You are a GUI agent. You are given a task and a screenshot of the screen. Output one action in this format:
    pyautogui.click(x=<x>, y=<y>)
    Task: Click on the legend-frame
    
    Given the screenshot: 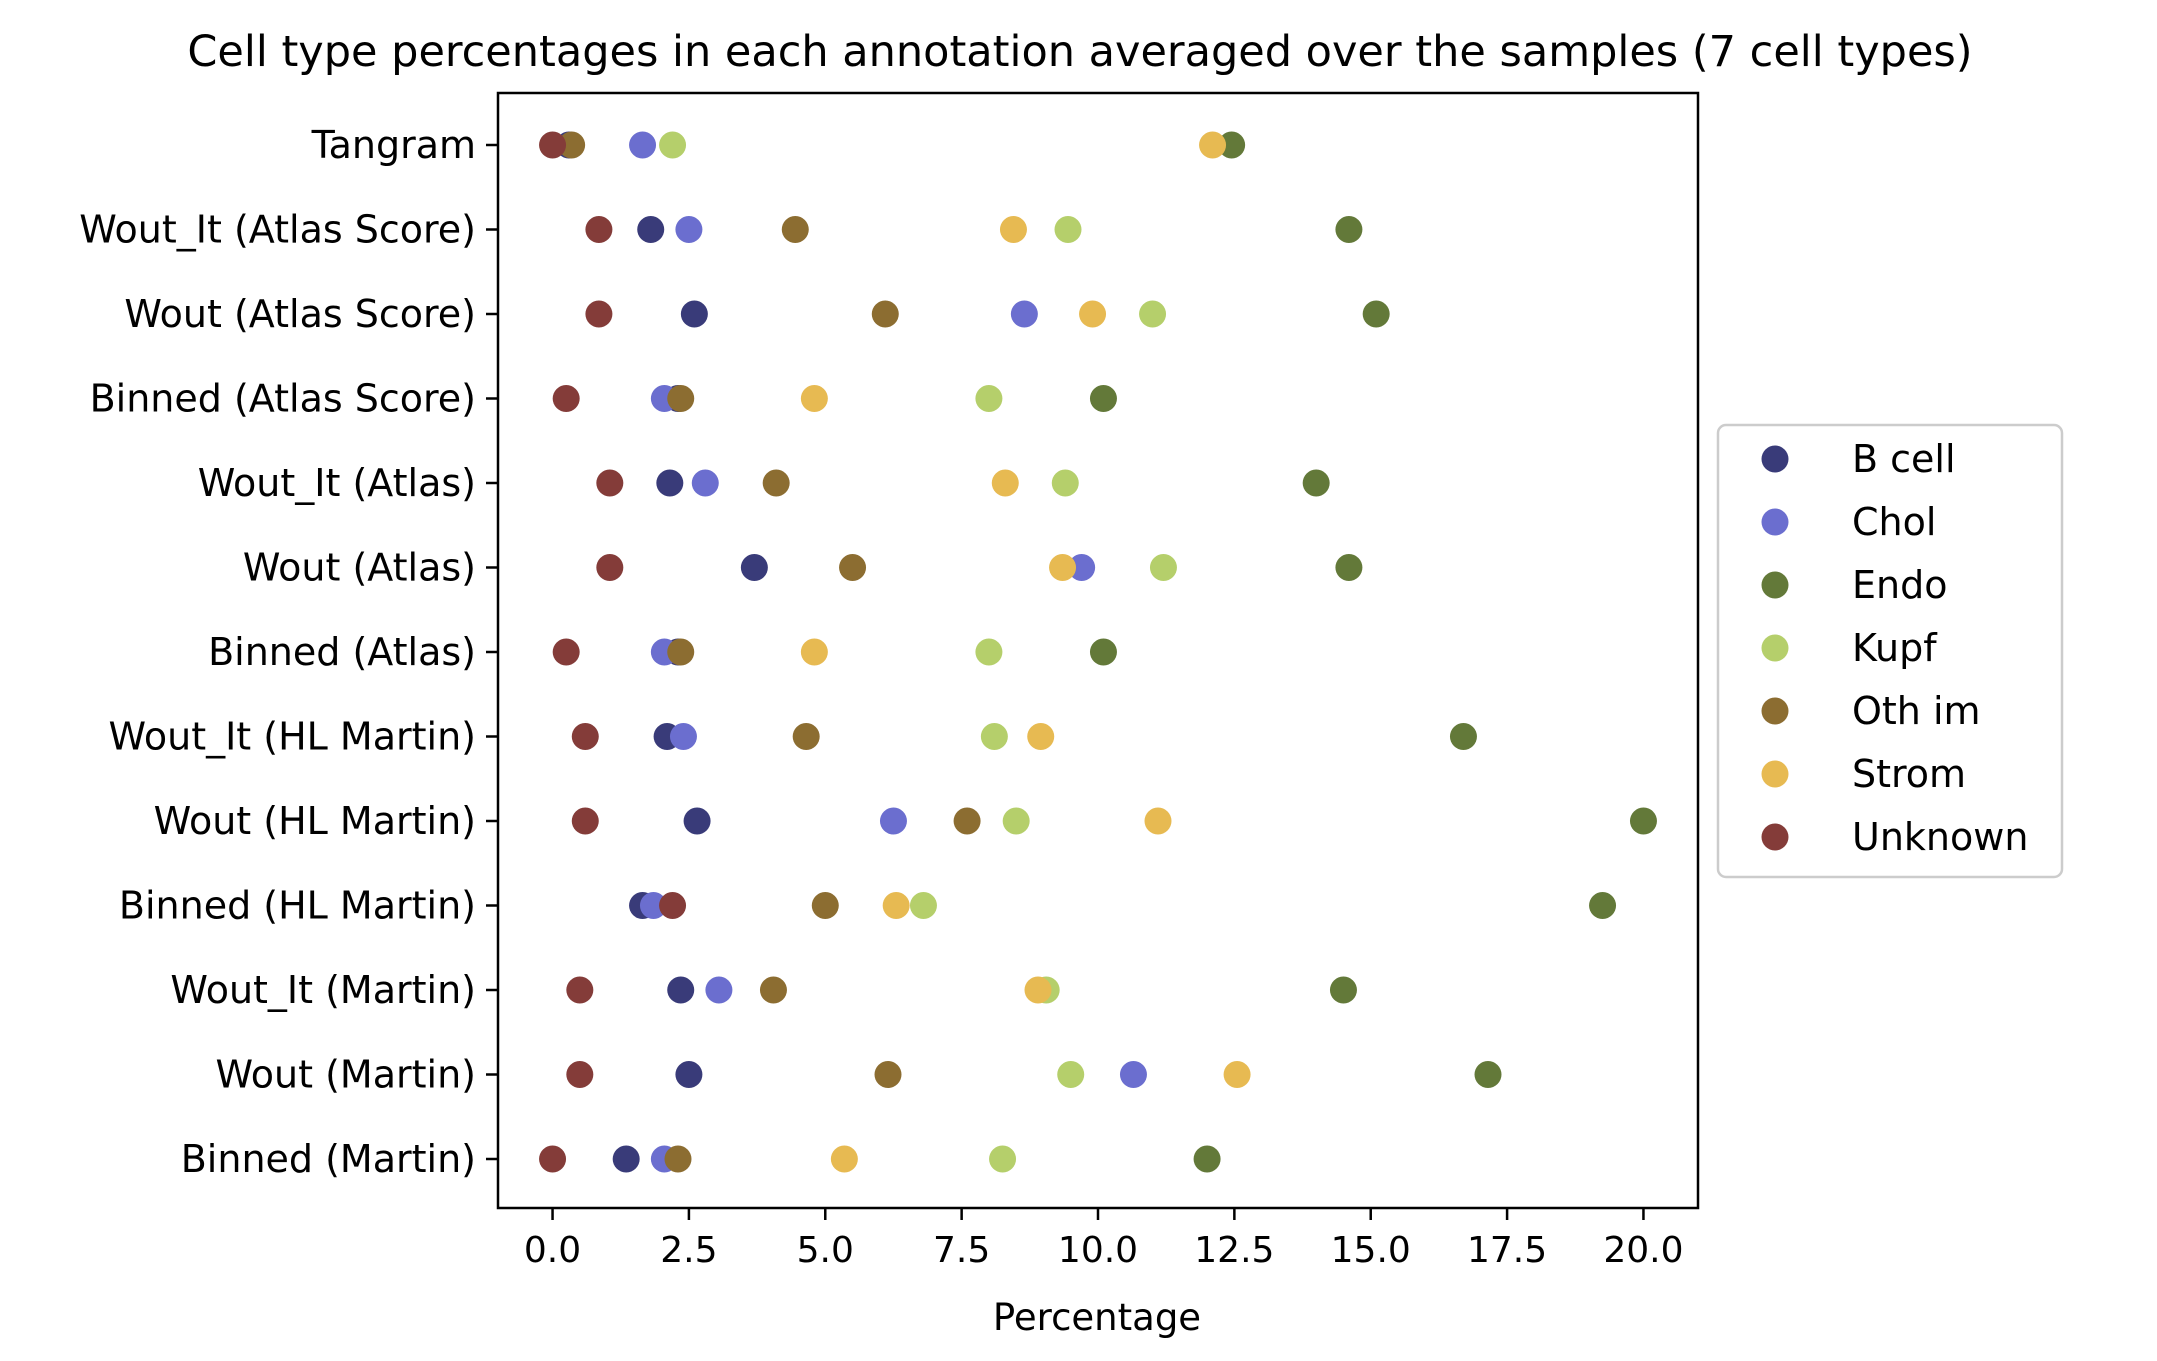 What is the action you would take?
    pyautogui.click(x=1890, y=651)
    